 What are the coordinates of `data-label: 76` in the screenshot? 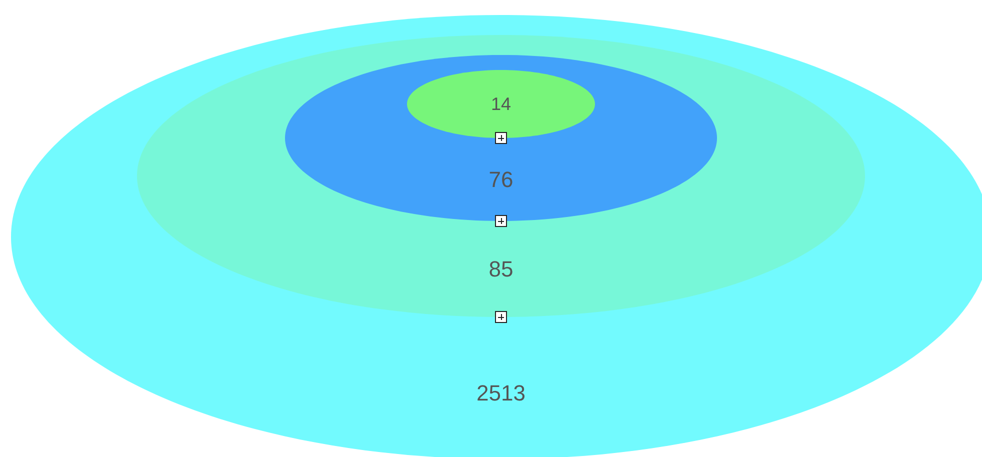 It's located at (501, 179).